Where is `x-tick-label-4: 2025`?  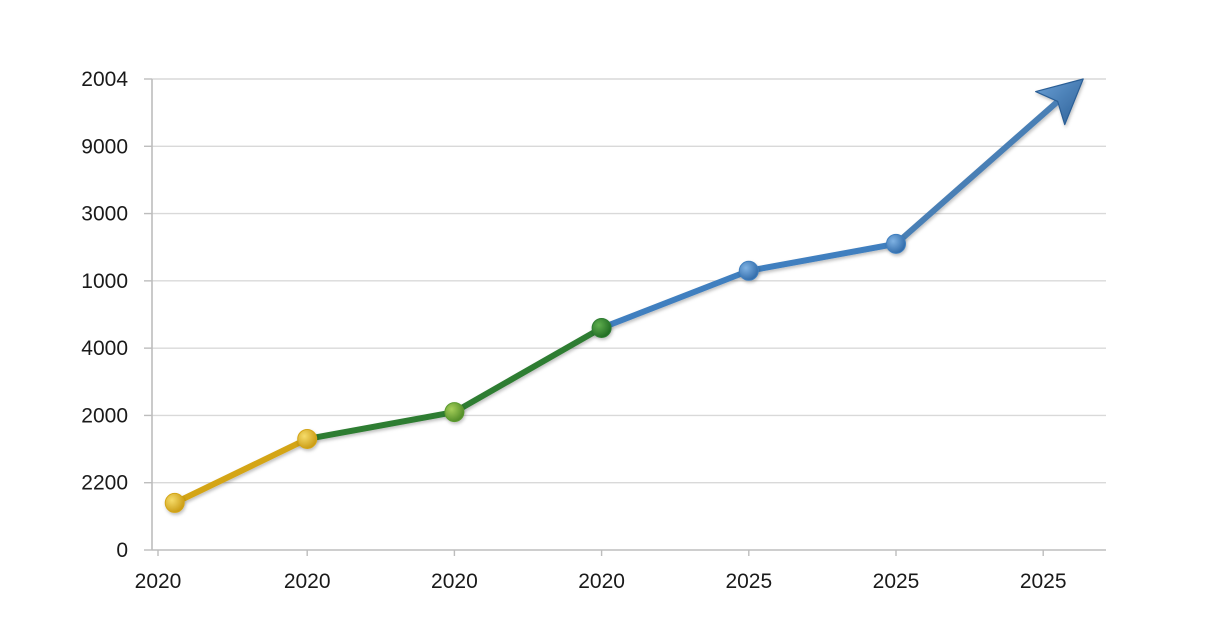 x-tick-label-4: 2025 is located at coordinates (748, 581).